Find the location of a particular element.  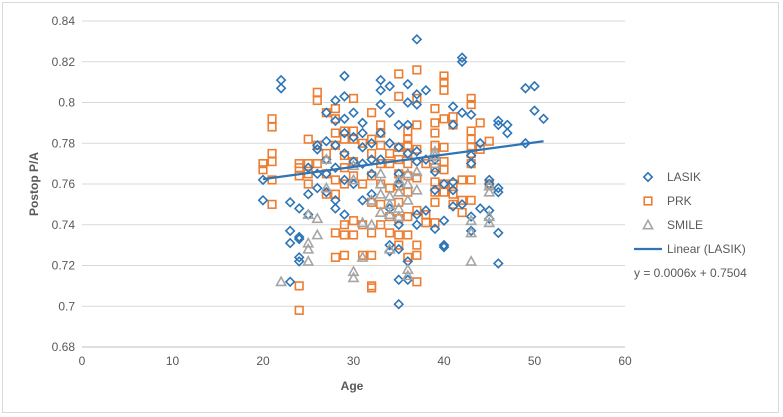

x-tick-label: 20 is located at coordinates (263, 361).